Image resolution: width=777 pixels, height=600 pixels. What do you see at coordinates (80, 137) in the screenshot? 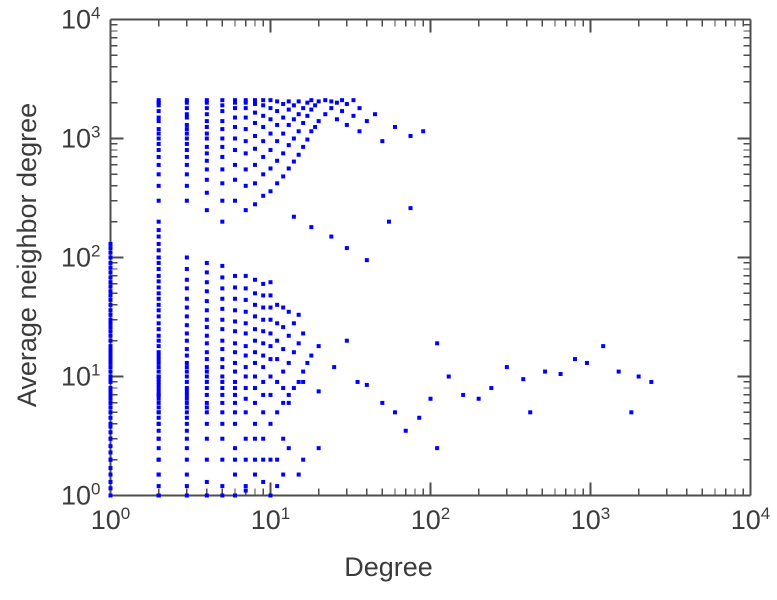
I see `y-tick-label: 103` at bounding box center [80, 137].